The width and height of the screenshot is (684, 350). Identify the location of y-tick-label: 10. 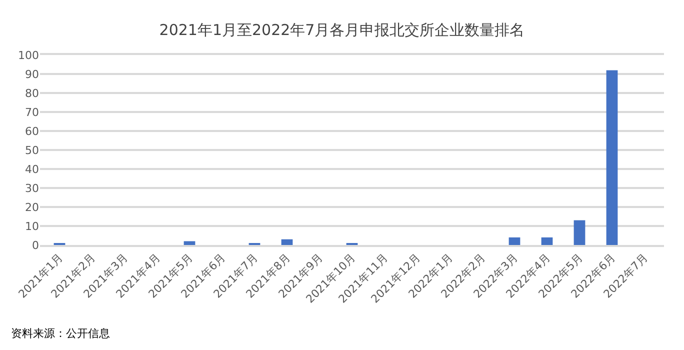
(32, 226).